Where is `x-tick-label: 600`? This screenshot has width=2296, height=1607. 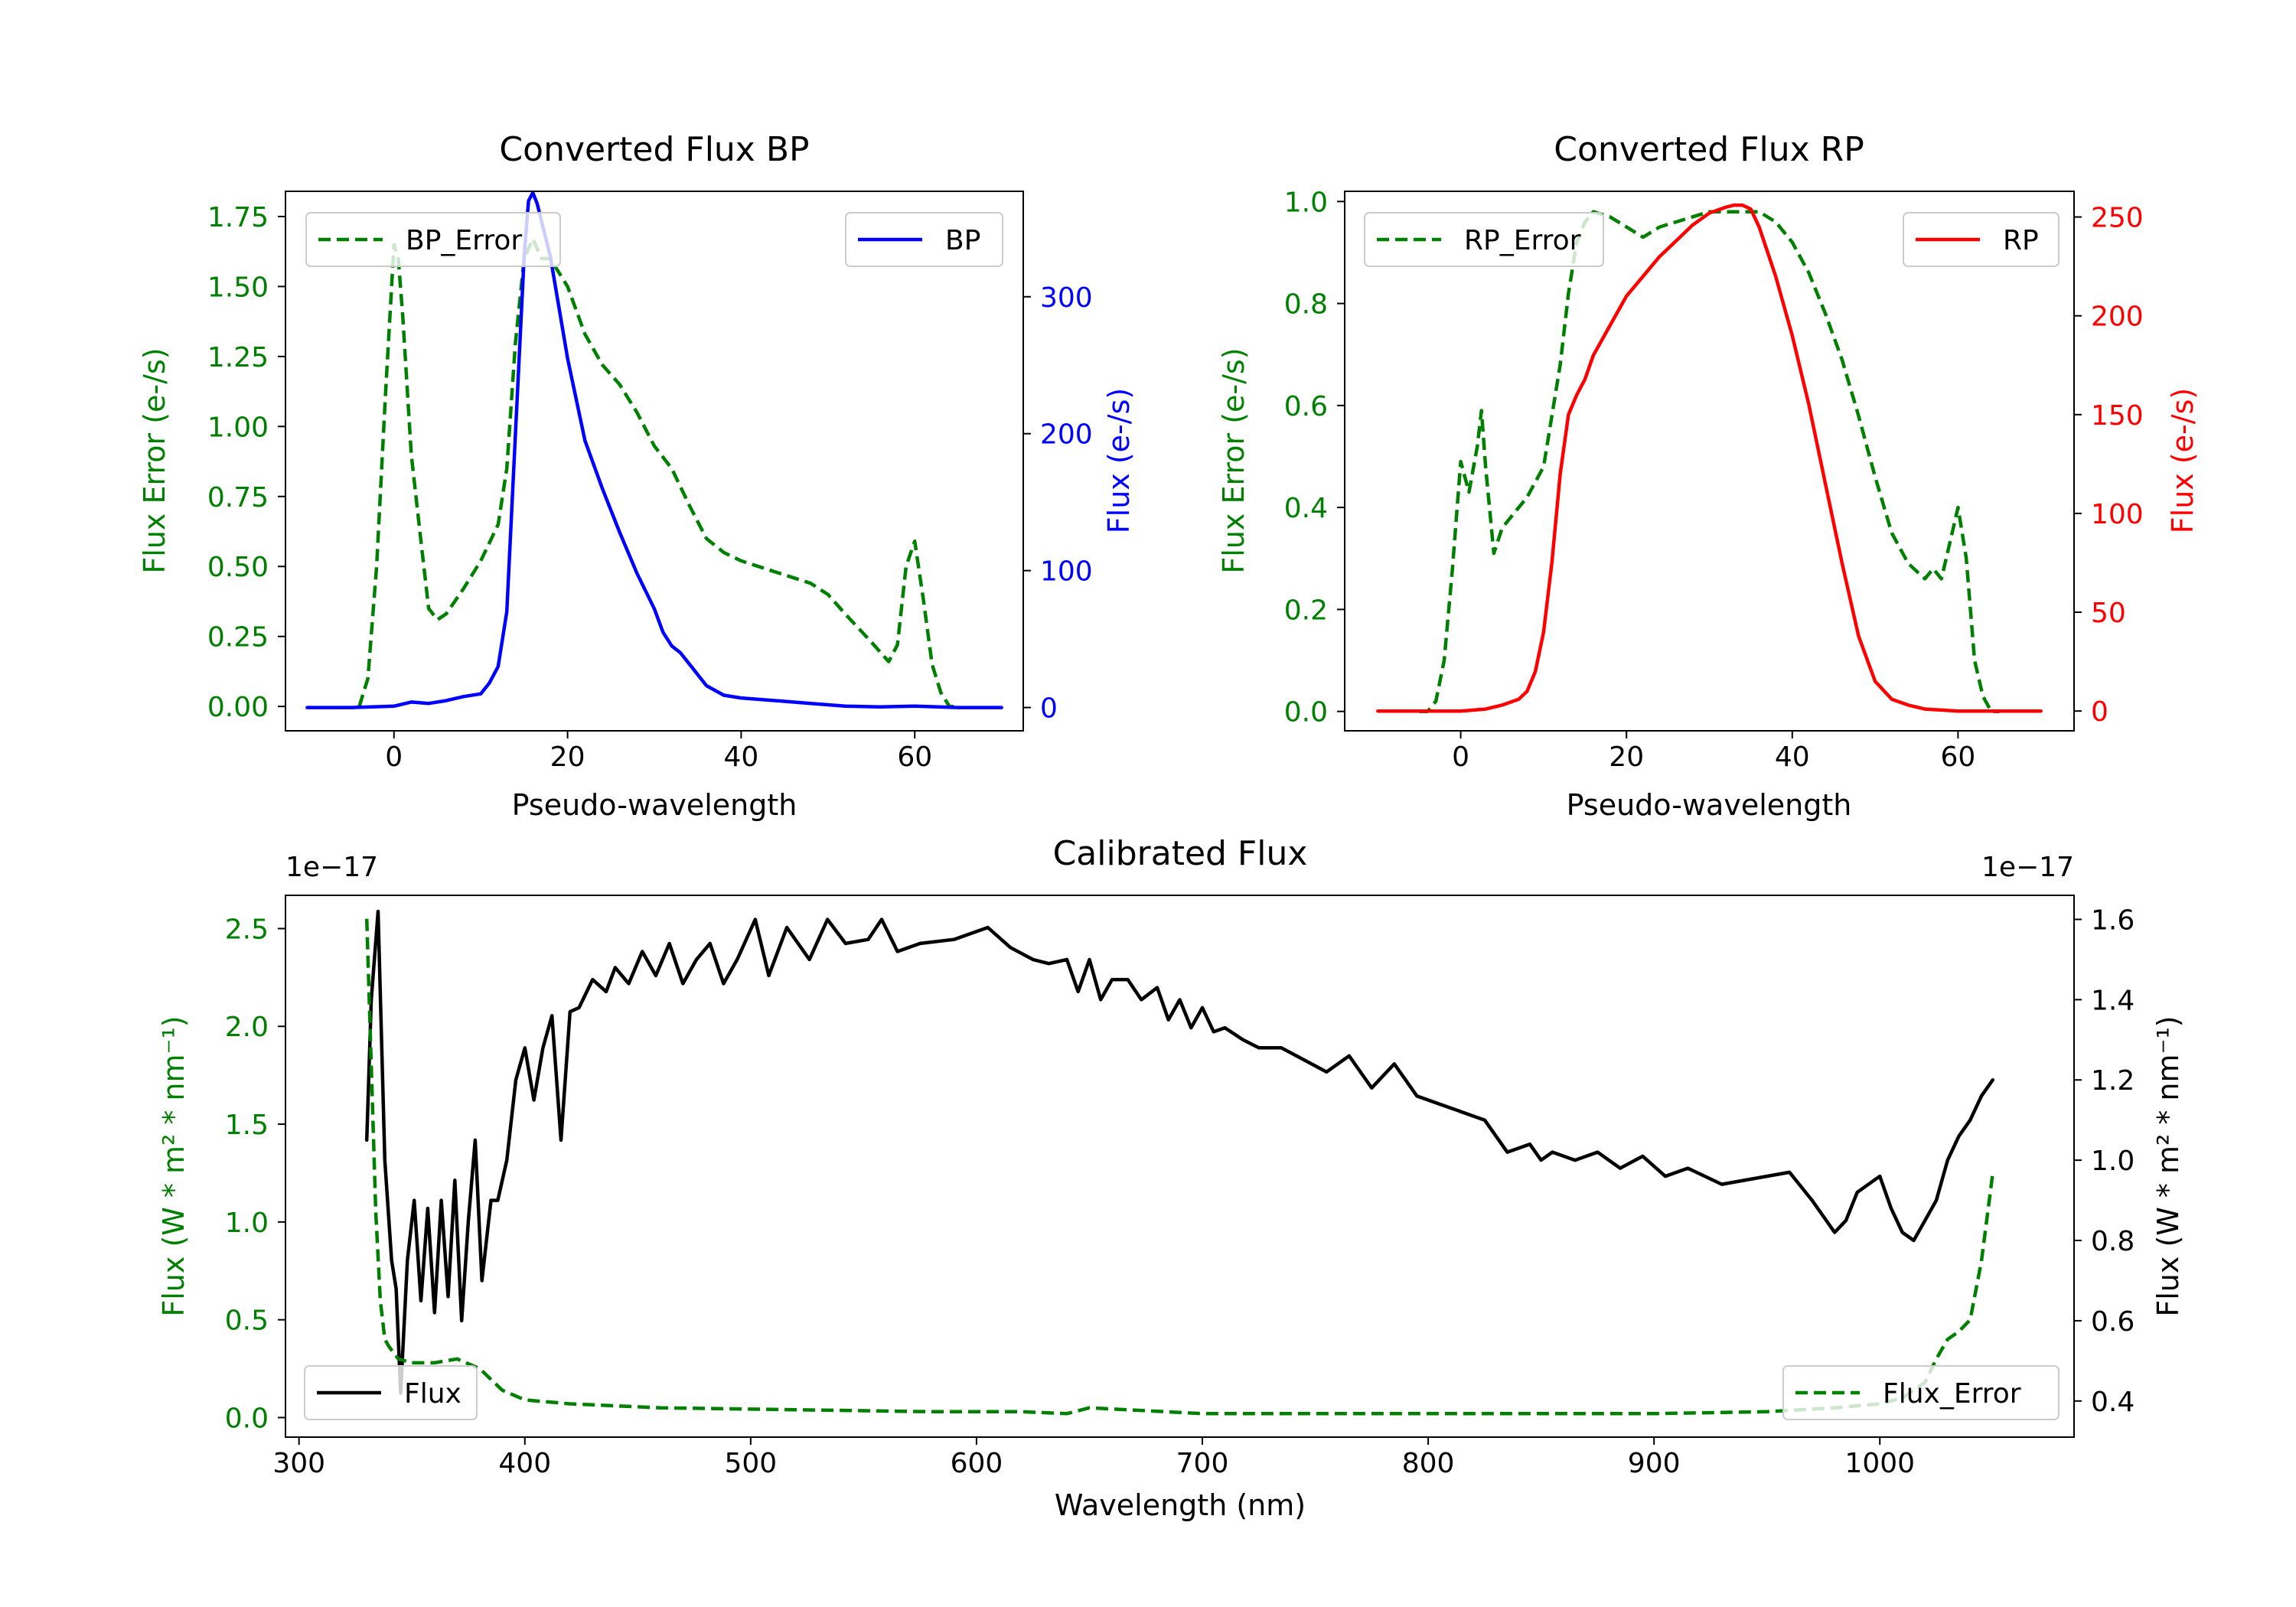
x-tick-label: 600 is located at coordinates (977, 1463).